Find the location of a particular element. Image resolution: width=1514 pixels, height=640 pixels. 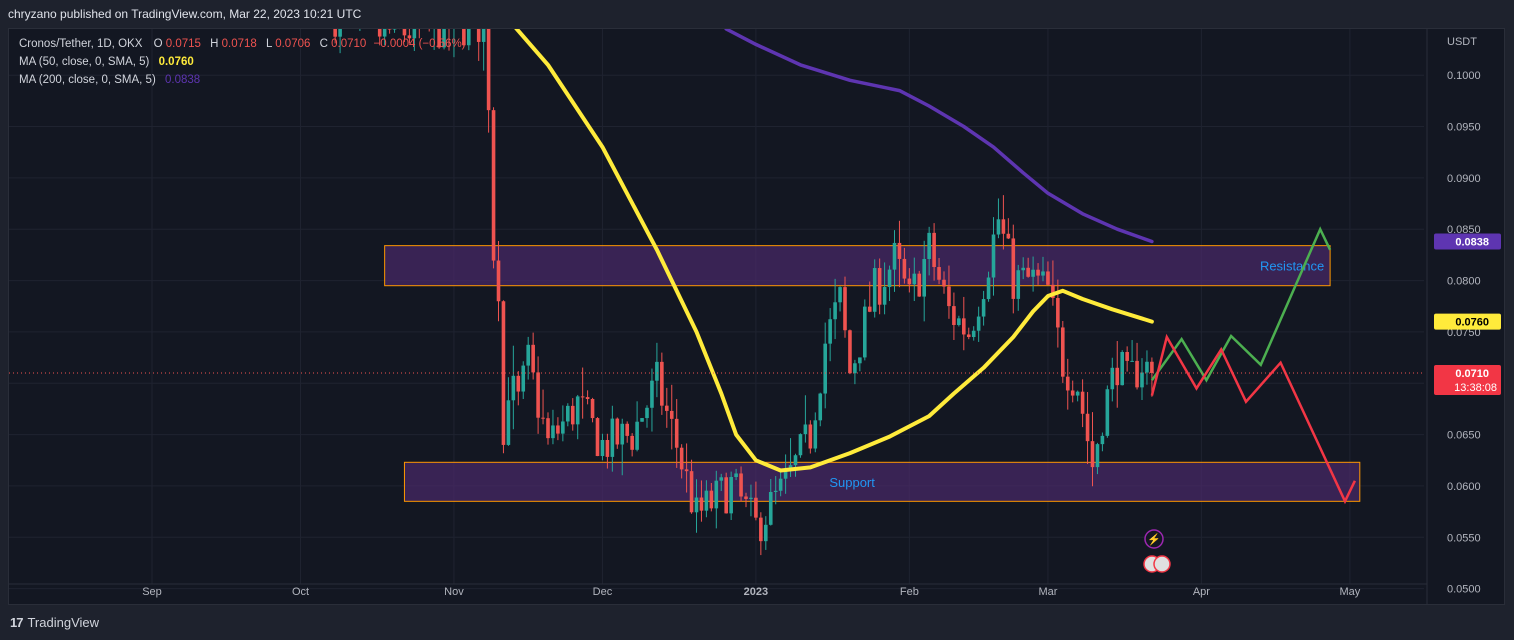

lightning-event-icon is located at coordinates (1154, 539).